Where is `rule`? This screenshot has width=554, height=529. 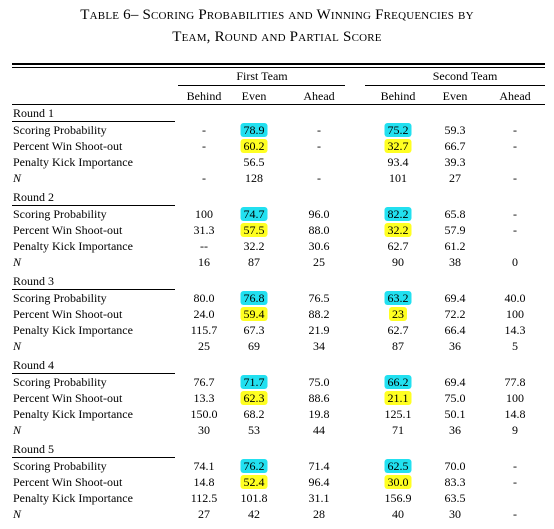 rule is located at coordinates (93, 121).